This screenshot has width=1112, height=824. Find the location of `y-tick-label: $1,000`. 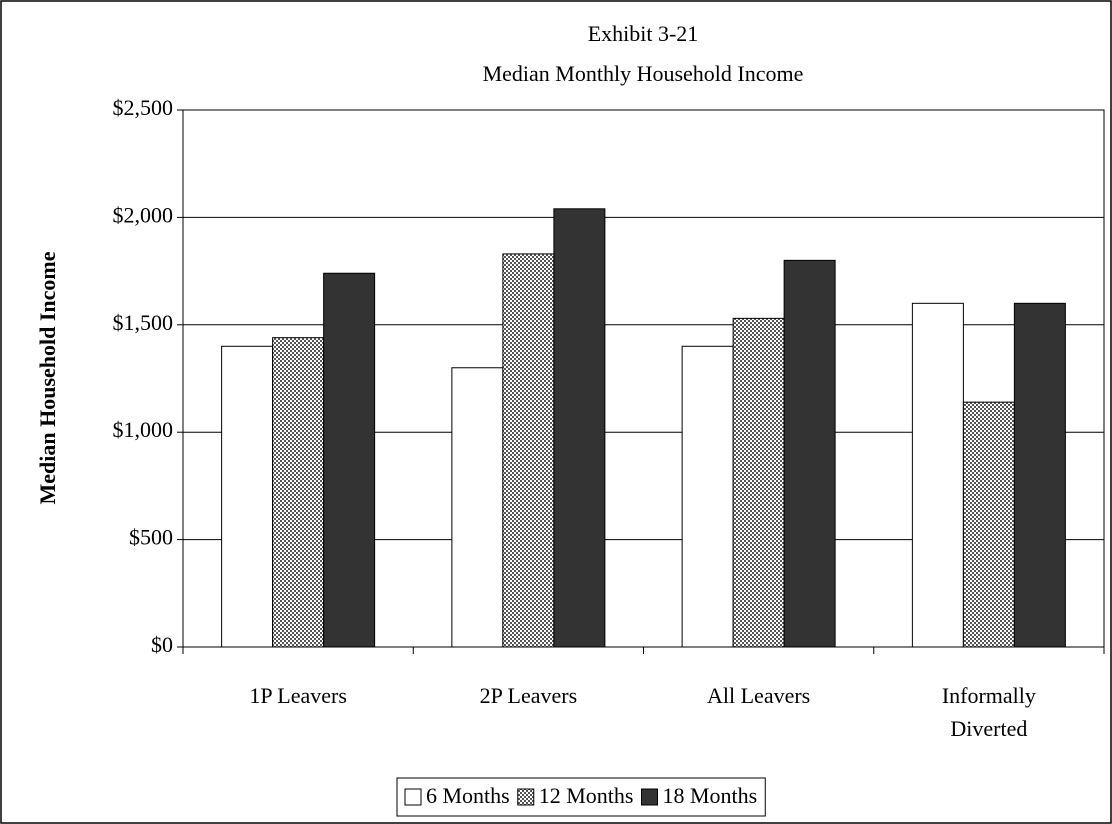

y-tick-label: $1,000 is located at coordinates (143, 429).